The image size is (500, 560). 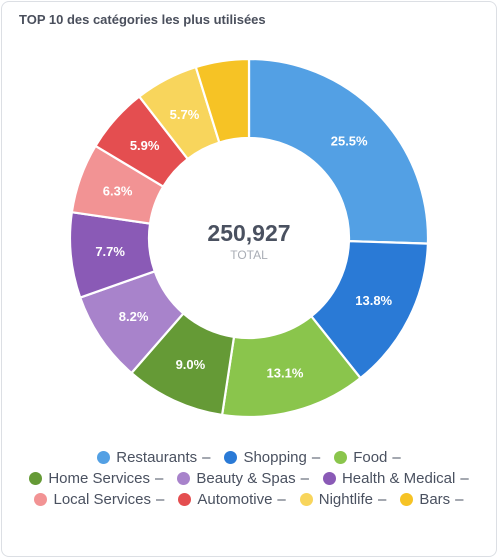 I want to click on chart-title: TOP 10 des catégories les plus utilisées, so click(x=142, y=19).